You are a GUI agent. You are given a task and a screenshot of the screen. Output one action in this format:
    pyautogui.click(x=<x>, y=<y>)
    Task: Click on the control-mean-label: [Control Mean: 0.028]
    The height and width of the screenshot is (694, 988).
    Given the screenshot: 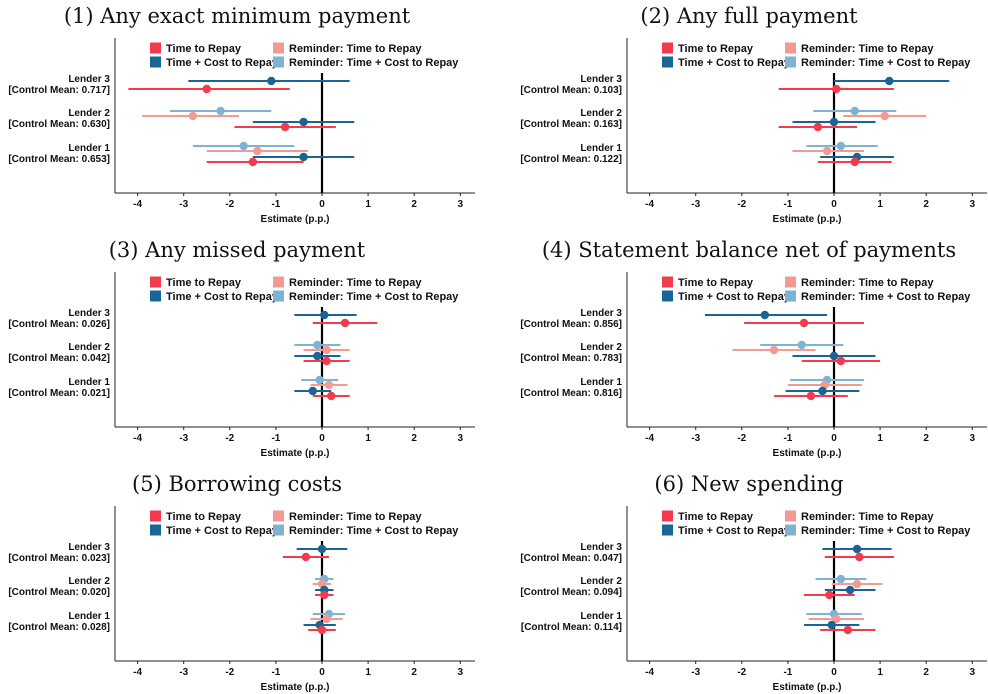 What is the action you would take?
    pyautogui.click(x=59, y=627)
    